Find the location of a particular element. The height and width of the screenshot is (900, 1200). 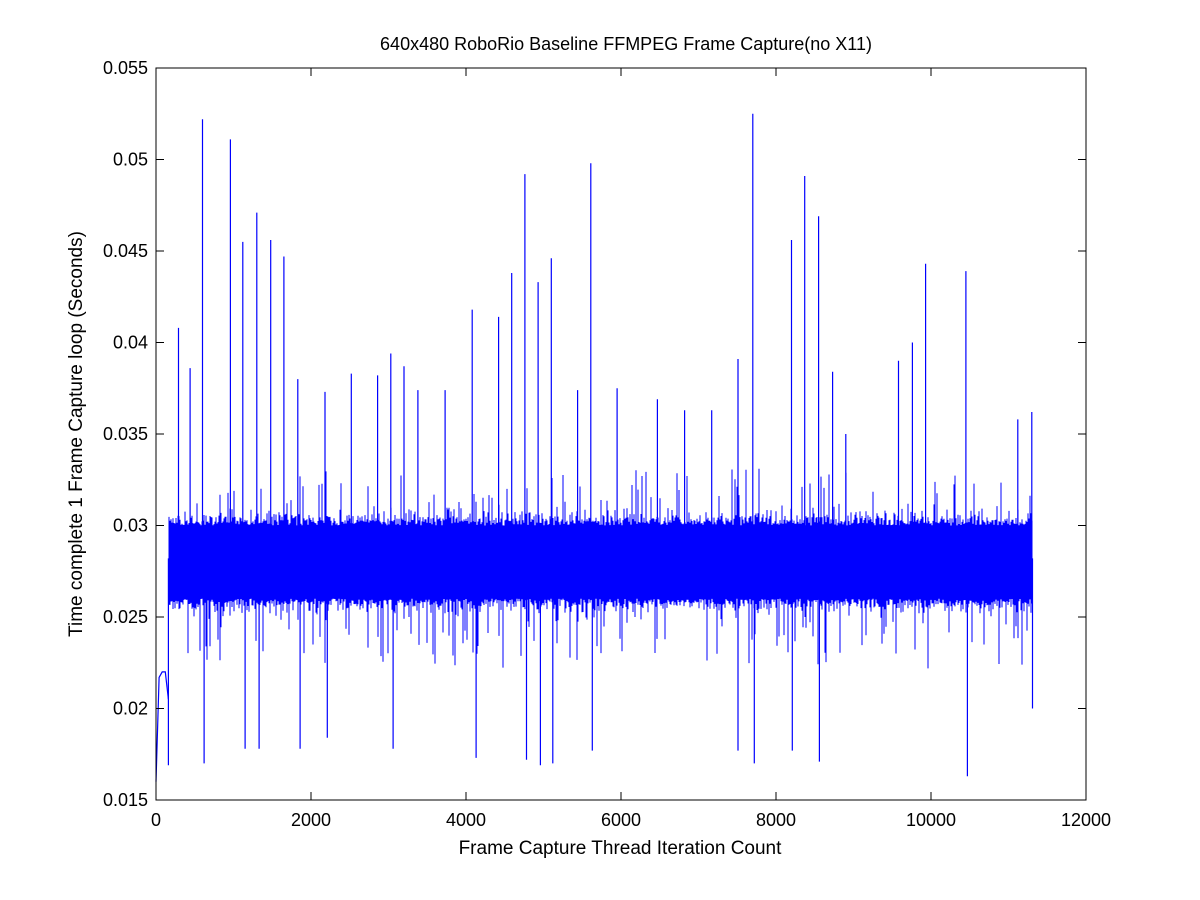

y-tick-label: 0.045 is located at coordinates (125, 251).